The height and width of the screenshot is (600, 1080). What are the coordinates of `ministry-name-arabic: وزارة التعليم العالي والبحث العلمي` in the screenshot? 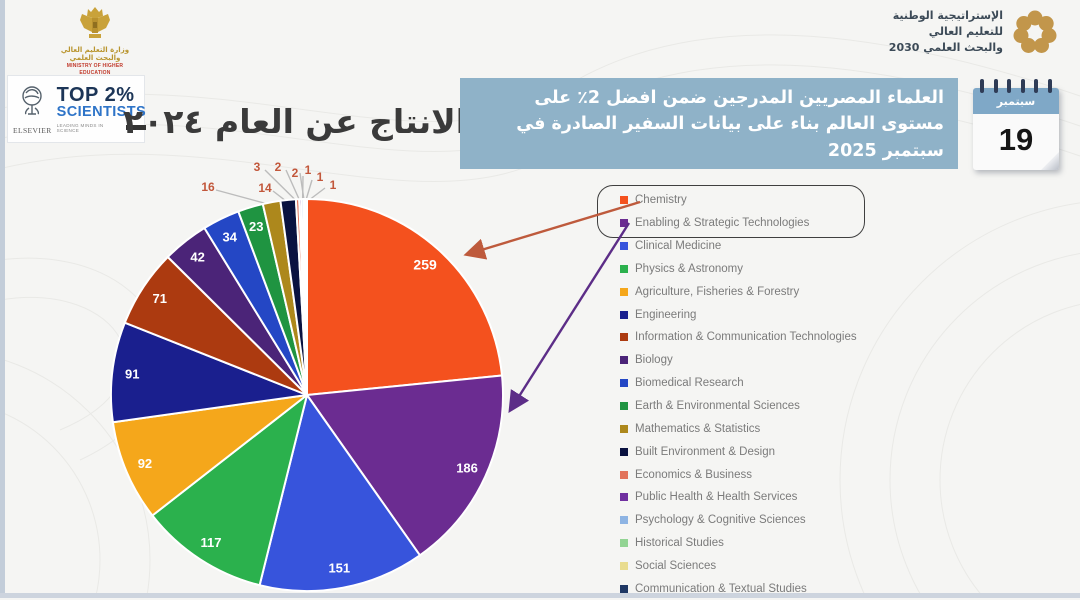 It's located at (95, 54).